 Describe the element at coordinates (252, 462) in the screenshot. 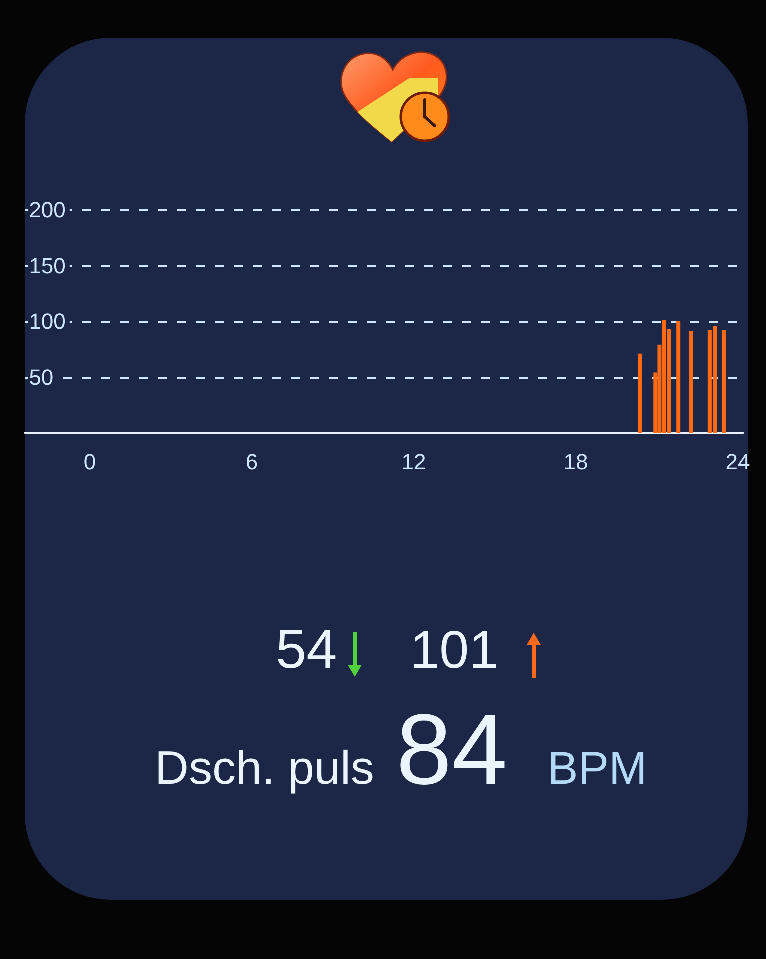

I see `x-tick-label: 6` at that location.